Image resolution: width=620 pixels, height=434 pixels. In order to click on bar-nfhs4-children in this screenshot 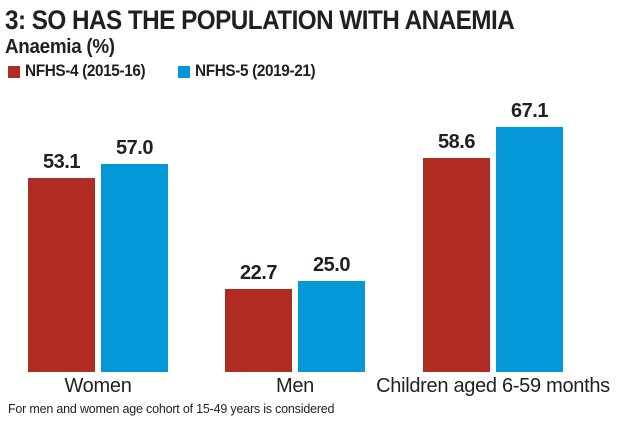, I will do `click(456, 265)`.